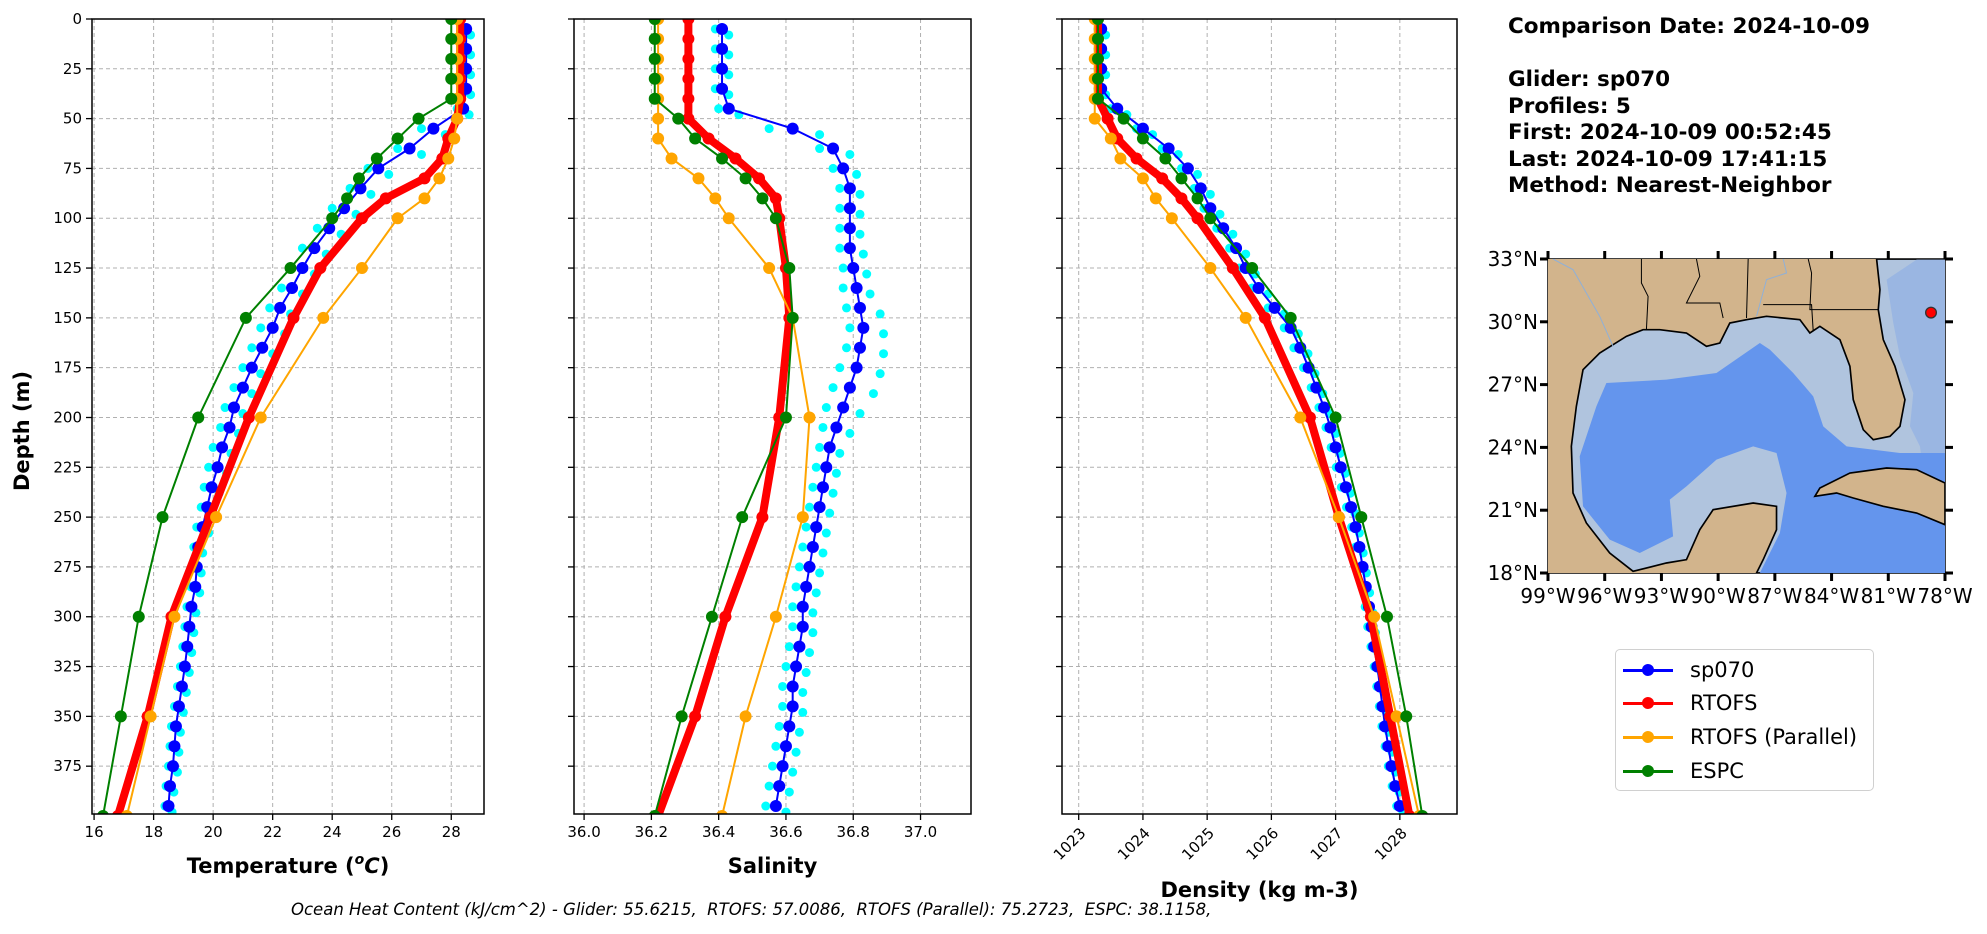 The width and height of the screenshot is (1987, 934). What do you see at coordinates (718, 832) in the screenshot?
I see `x-tick-label: 36.4` at bounding box center [718, 832].